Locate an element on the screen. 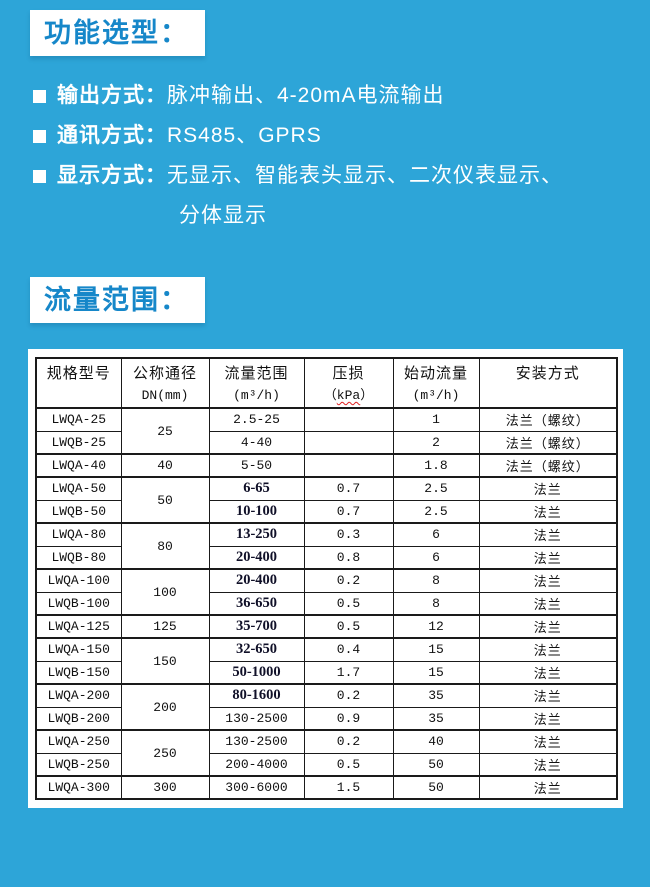  features-title-badge: 功能选型： is located at coordinates (117, 33).